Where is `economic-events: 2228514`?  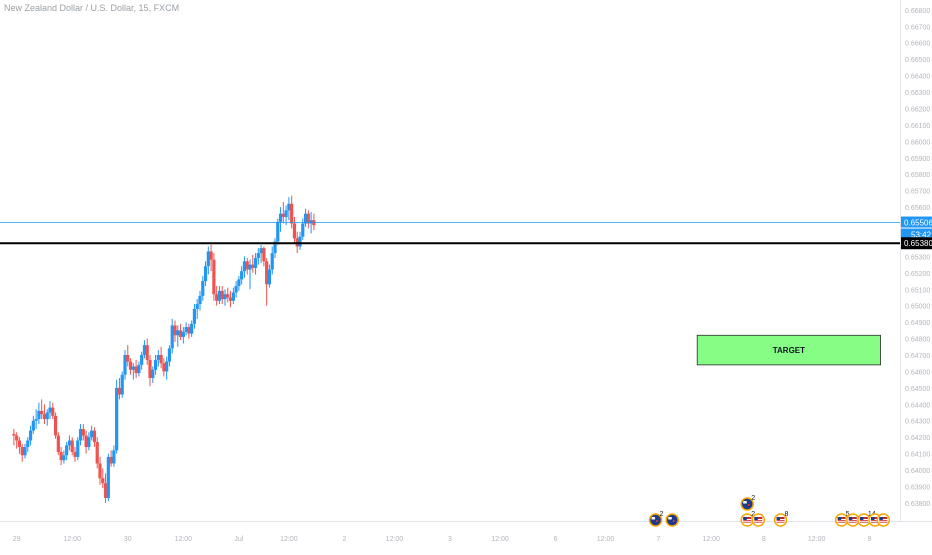
economic-events: 2228514 is located at coordinates (769, 511).